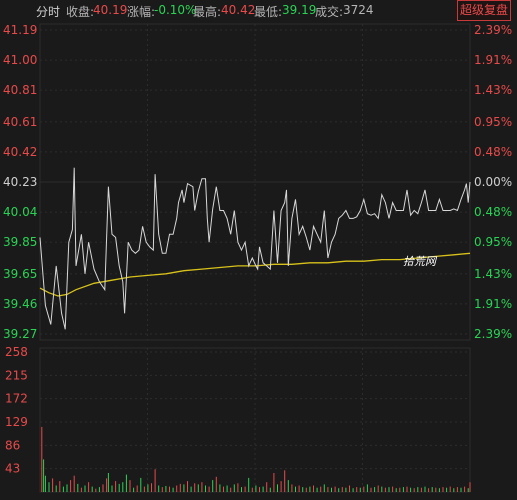 The image size is (517, 500). Describe the element at coordinates (16, 352) in the screenshot. I see `volume-tick-label: 258` at that location.